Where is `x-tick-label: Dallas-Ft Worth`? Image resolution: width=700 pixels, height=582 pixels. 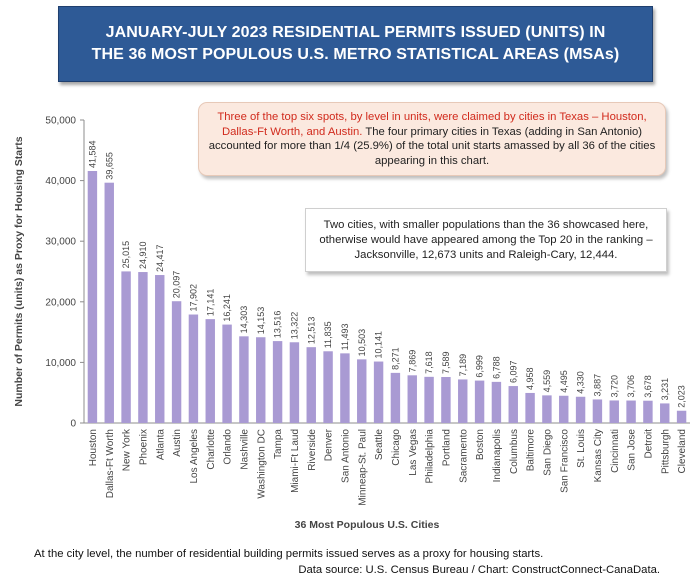
x-tick-label: Dallas-Ft Worth is located at coordinates (110, 463).